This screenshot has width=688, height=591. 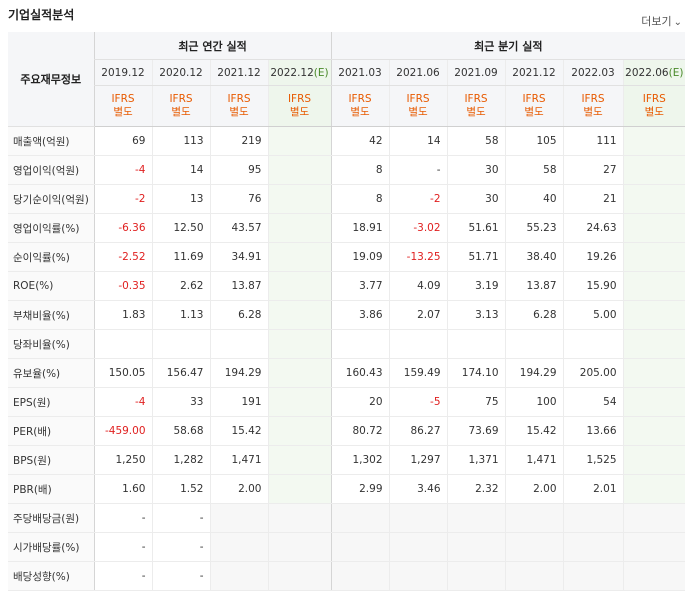 I want to click on table-cell: 55.23, so click(x=534, y=228).